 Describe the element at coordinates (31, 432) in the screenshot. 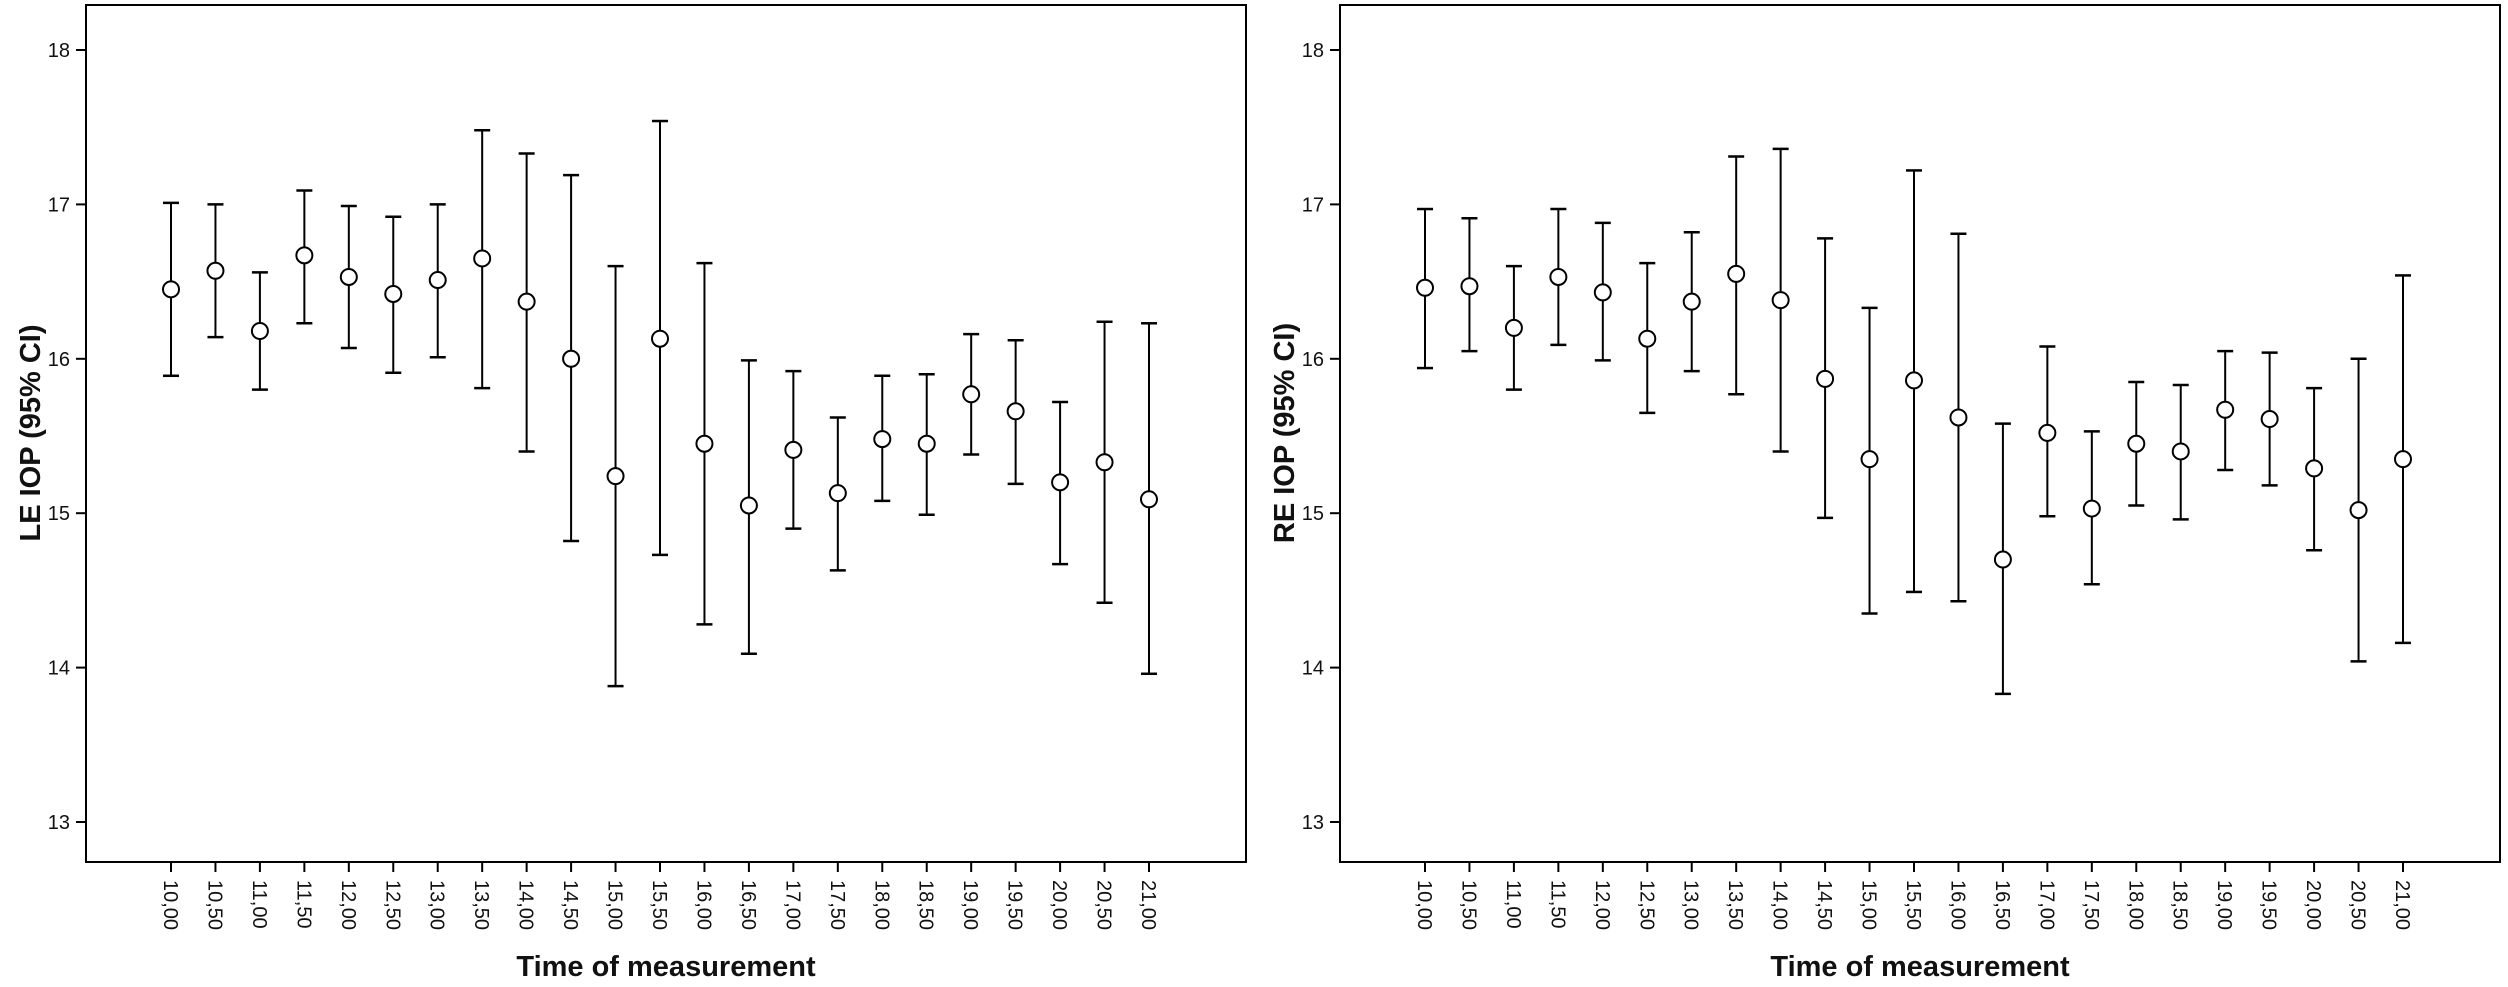

I see `y-axis-title: LE IOP (95% CI)` at that location.